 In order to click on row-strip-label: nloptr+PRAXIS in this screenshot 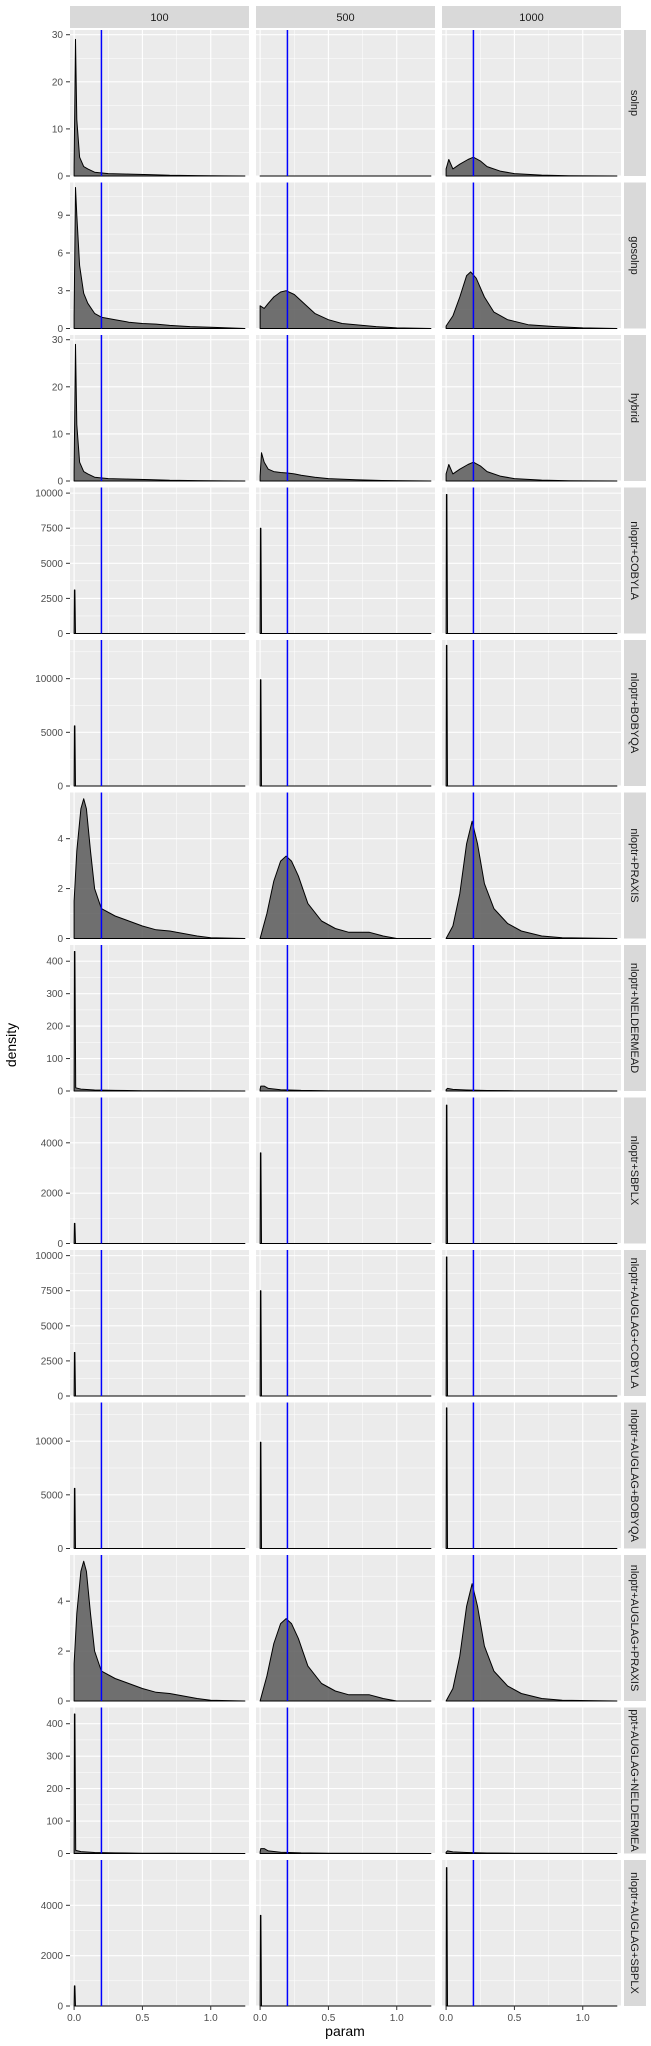, I will do `click(634, 865)`.